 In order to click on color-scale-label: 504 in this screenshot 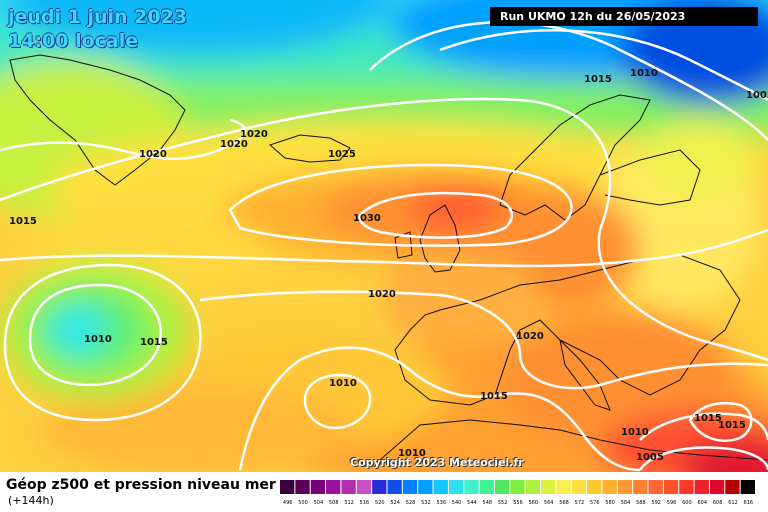, I will do `click(319, 503)`.